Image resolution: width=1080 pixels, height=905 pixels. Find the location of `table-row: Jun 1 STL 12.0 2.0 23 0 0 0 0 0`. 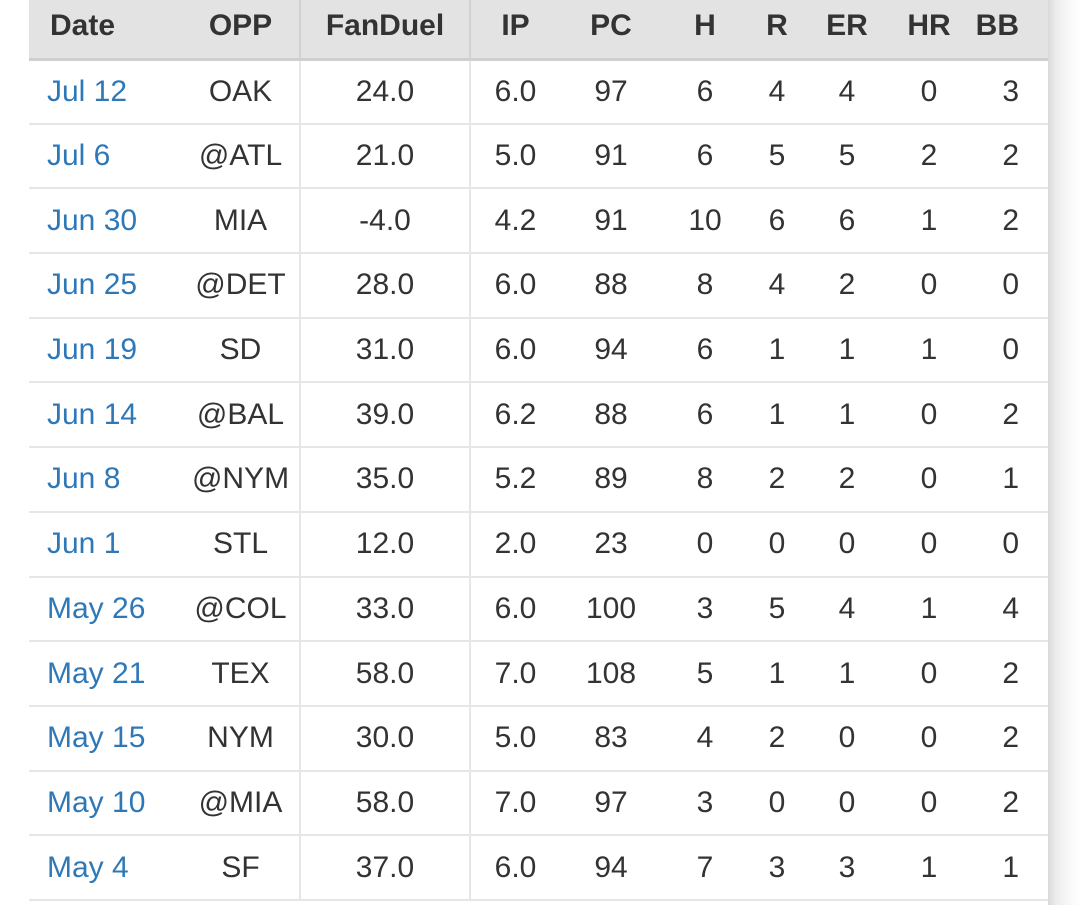

table-row: Jun 1 STL 12.0 2.0 23 0 0 0 0 0 is located at coordinates (538, 544).